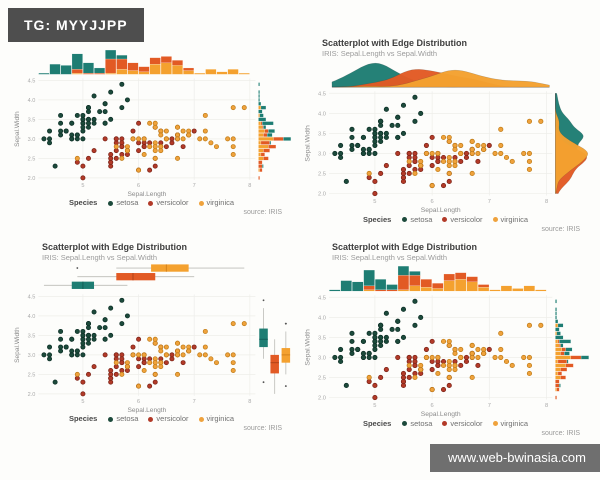 The image size is (600, 480). Describe the element at coordinates (168, 202) in the screenshot. I see `legend-item-versicolor: versicolor` at that location.